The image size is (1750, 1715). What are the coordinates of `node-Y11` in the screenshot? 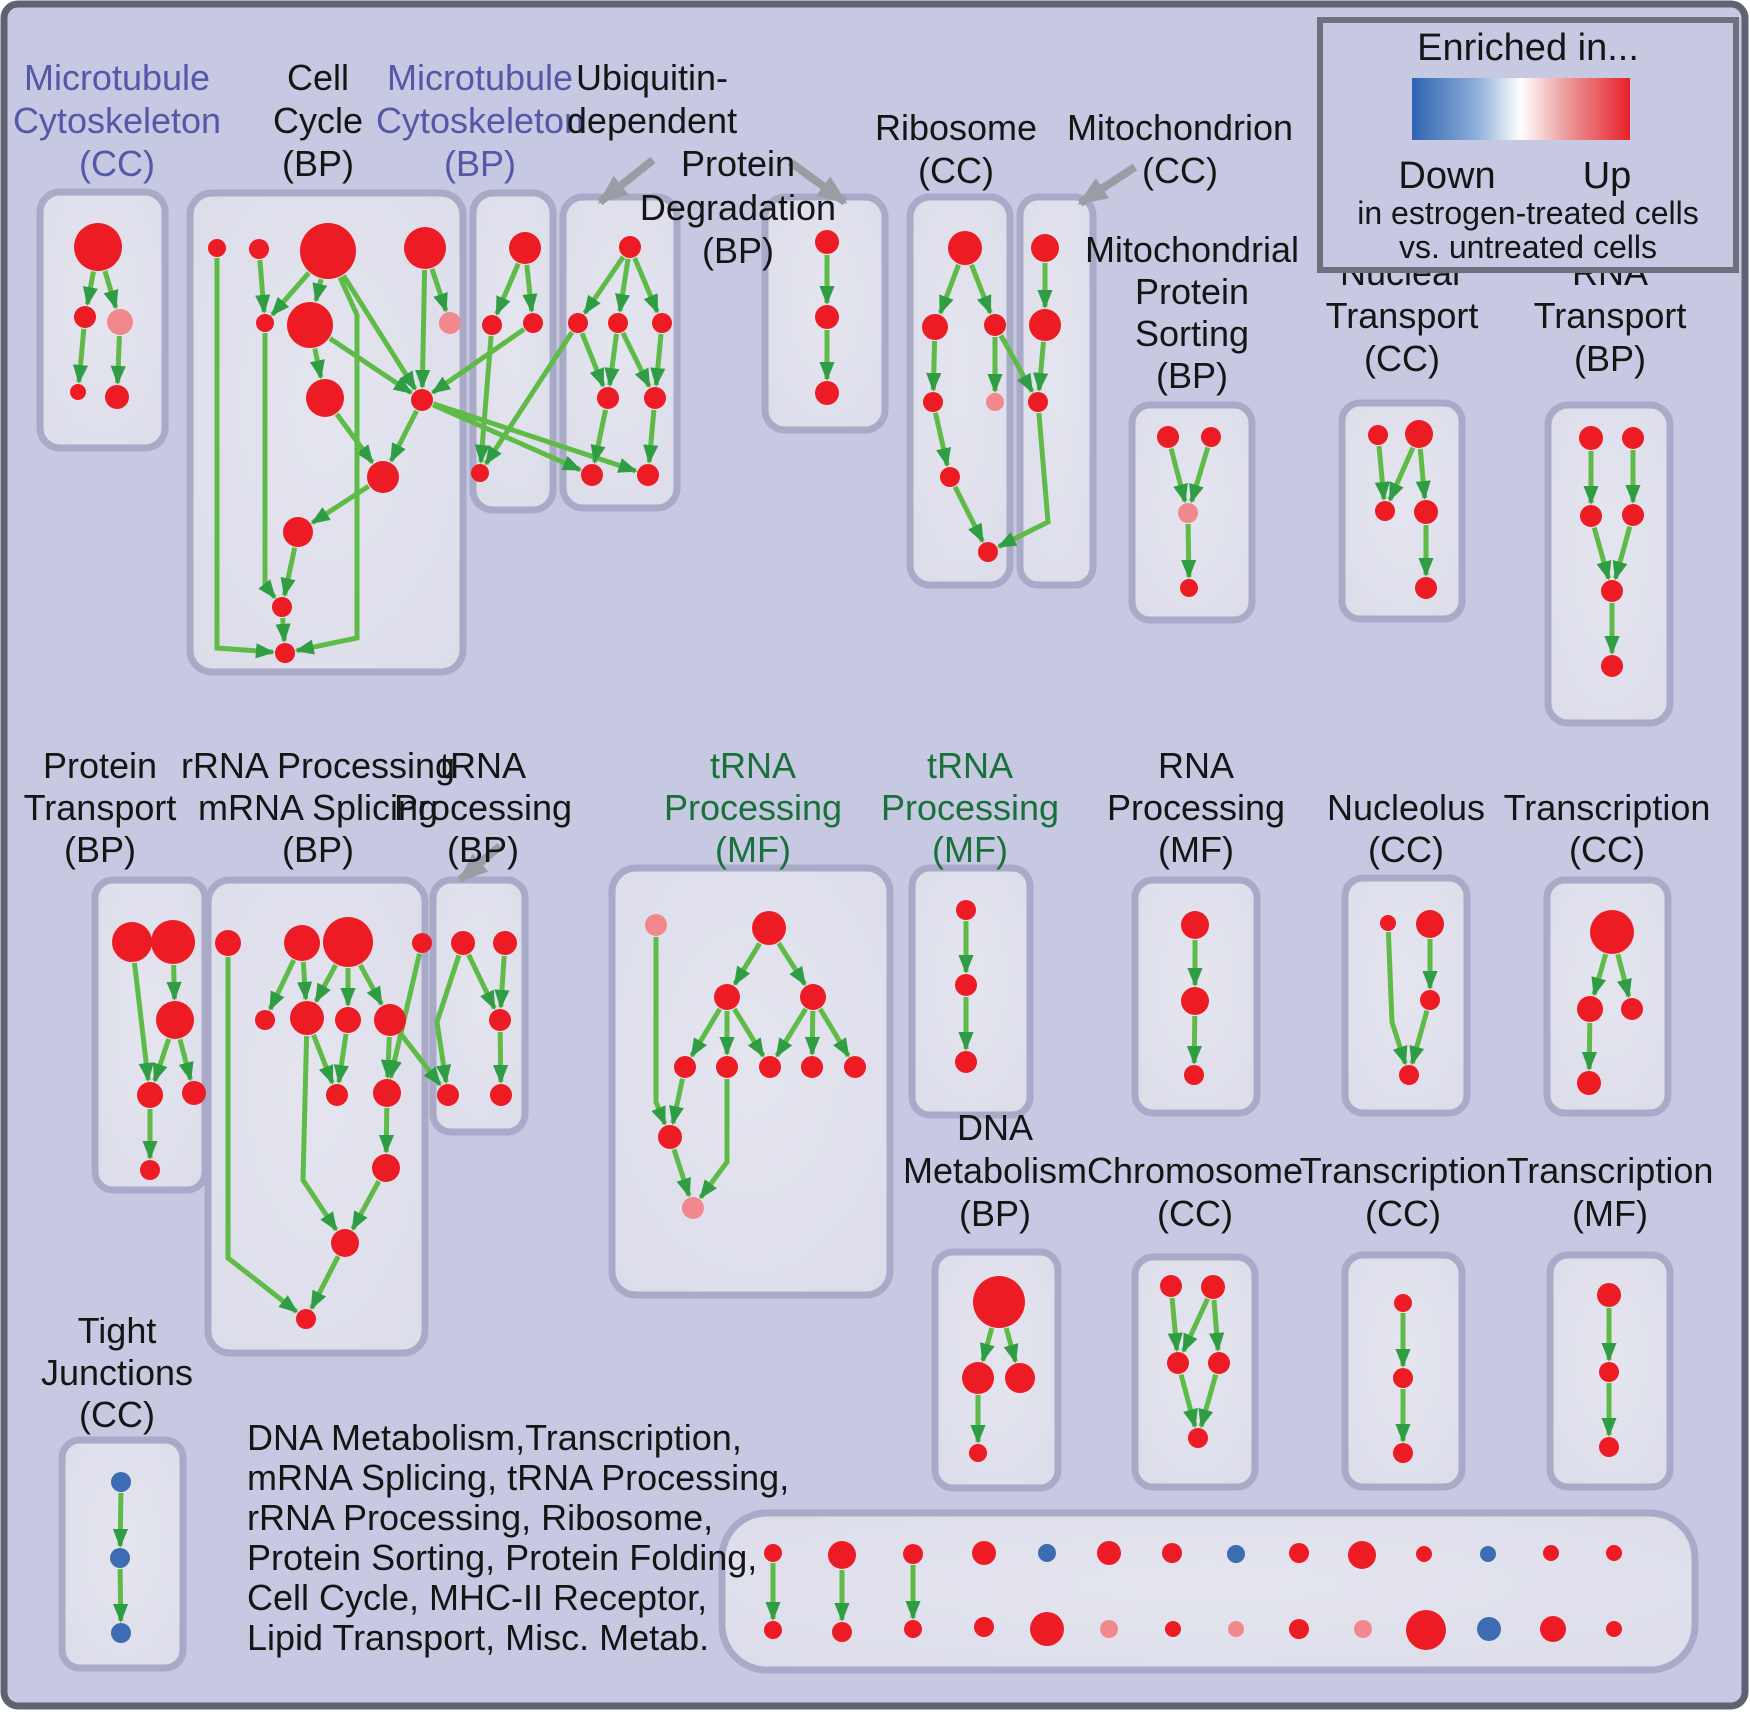 It's located at (1426, 1630).